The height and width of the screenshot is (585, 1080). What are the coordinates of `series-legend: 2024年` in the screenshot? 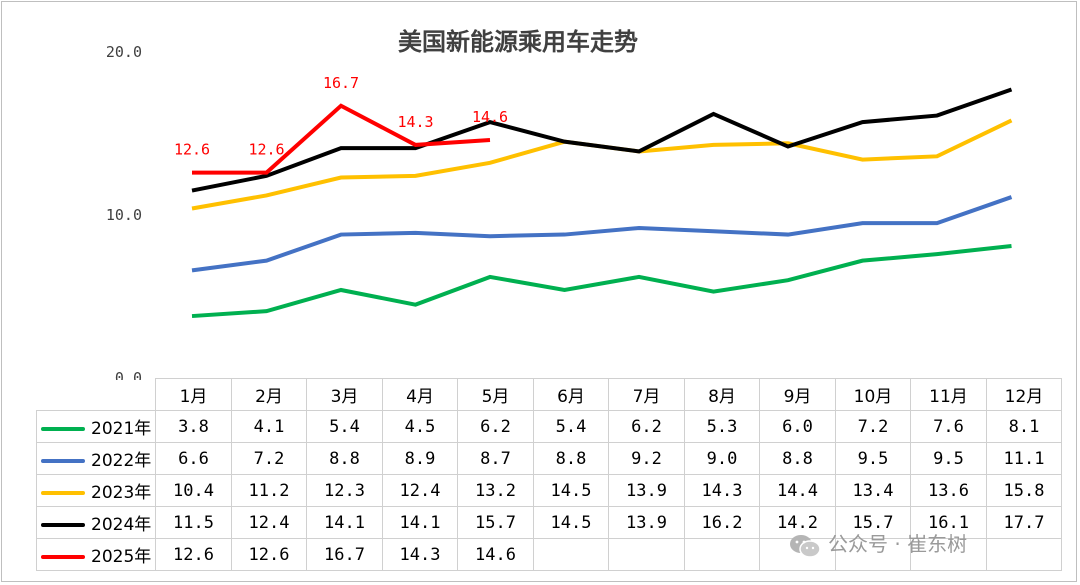 It's located at (96, 522).